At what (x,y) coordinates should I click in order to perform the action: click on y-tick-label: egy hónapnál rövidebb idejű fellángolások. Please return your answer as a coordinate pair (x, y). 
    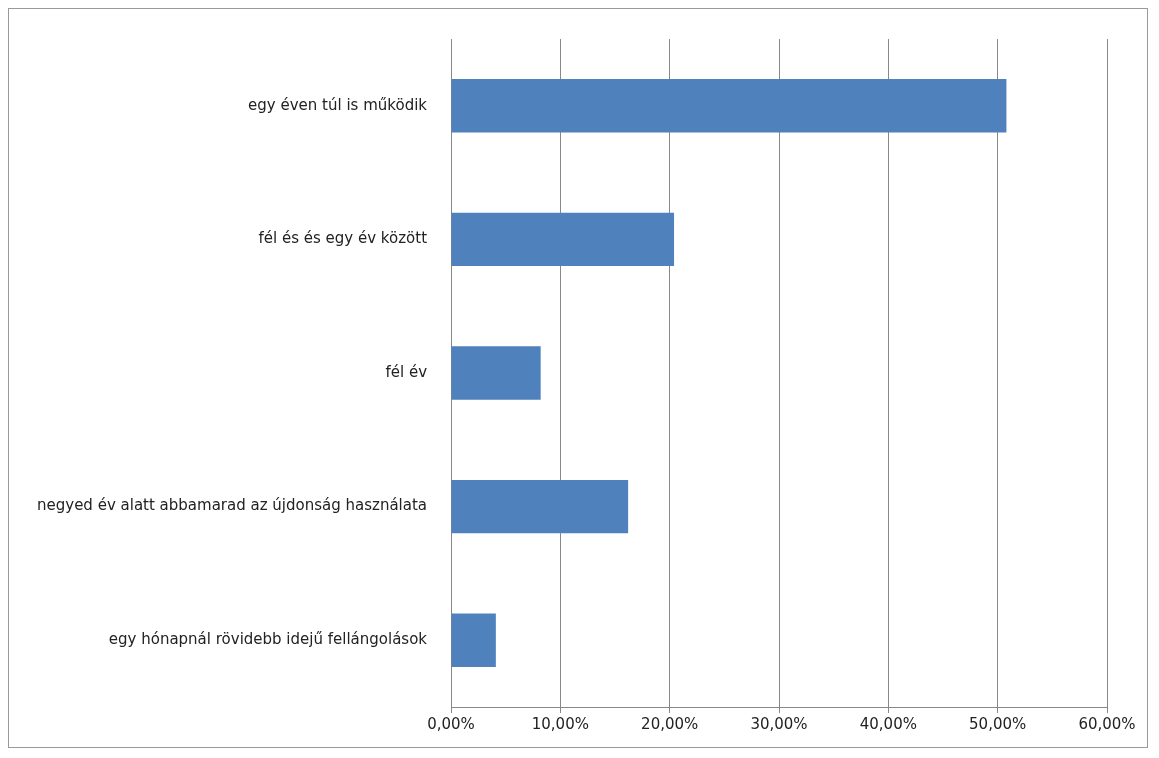
    Looking at the image, I should click on (268, 639).